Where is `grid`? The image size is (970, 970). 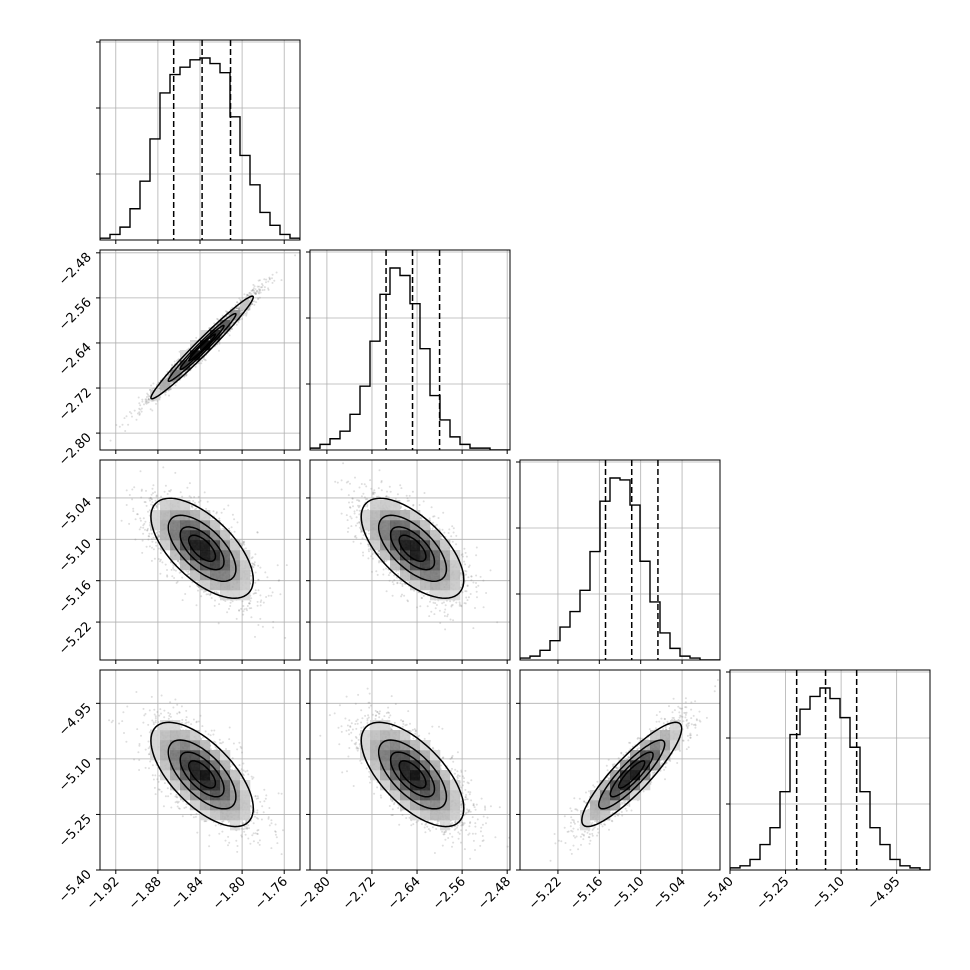
grid is located at coordinates (410, 350).